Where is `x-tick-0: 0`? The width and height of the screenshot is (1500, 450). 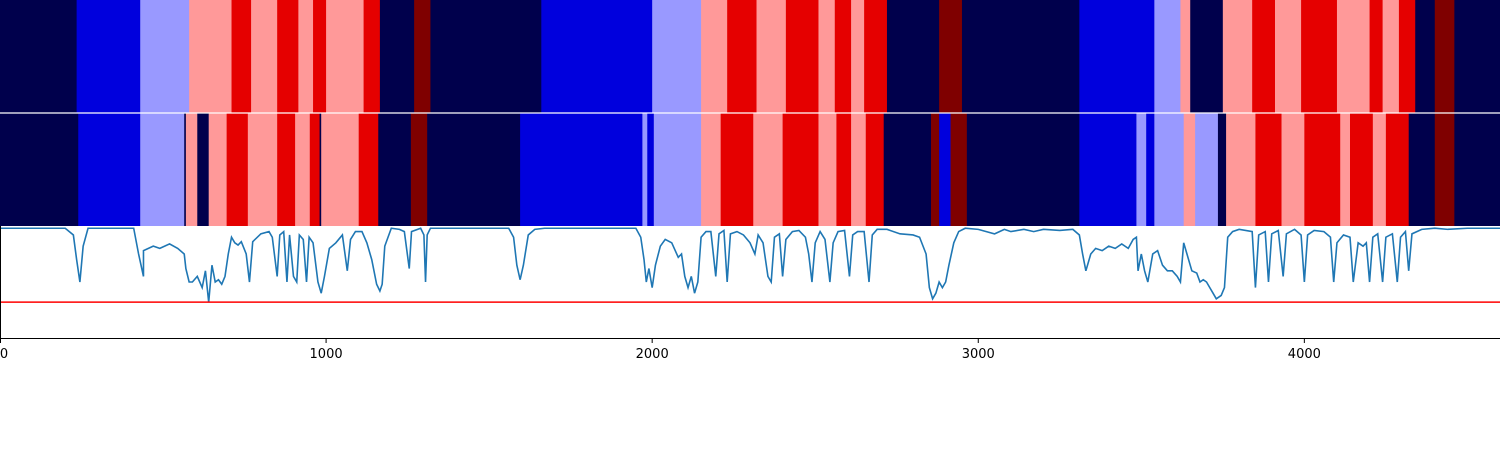
x-tick-0: 0 is located at coordinates (4, 350).